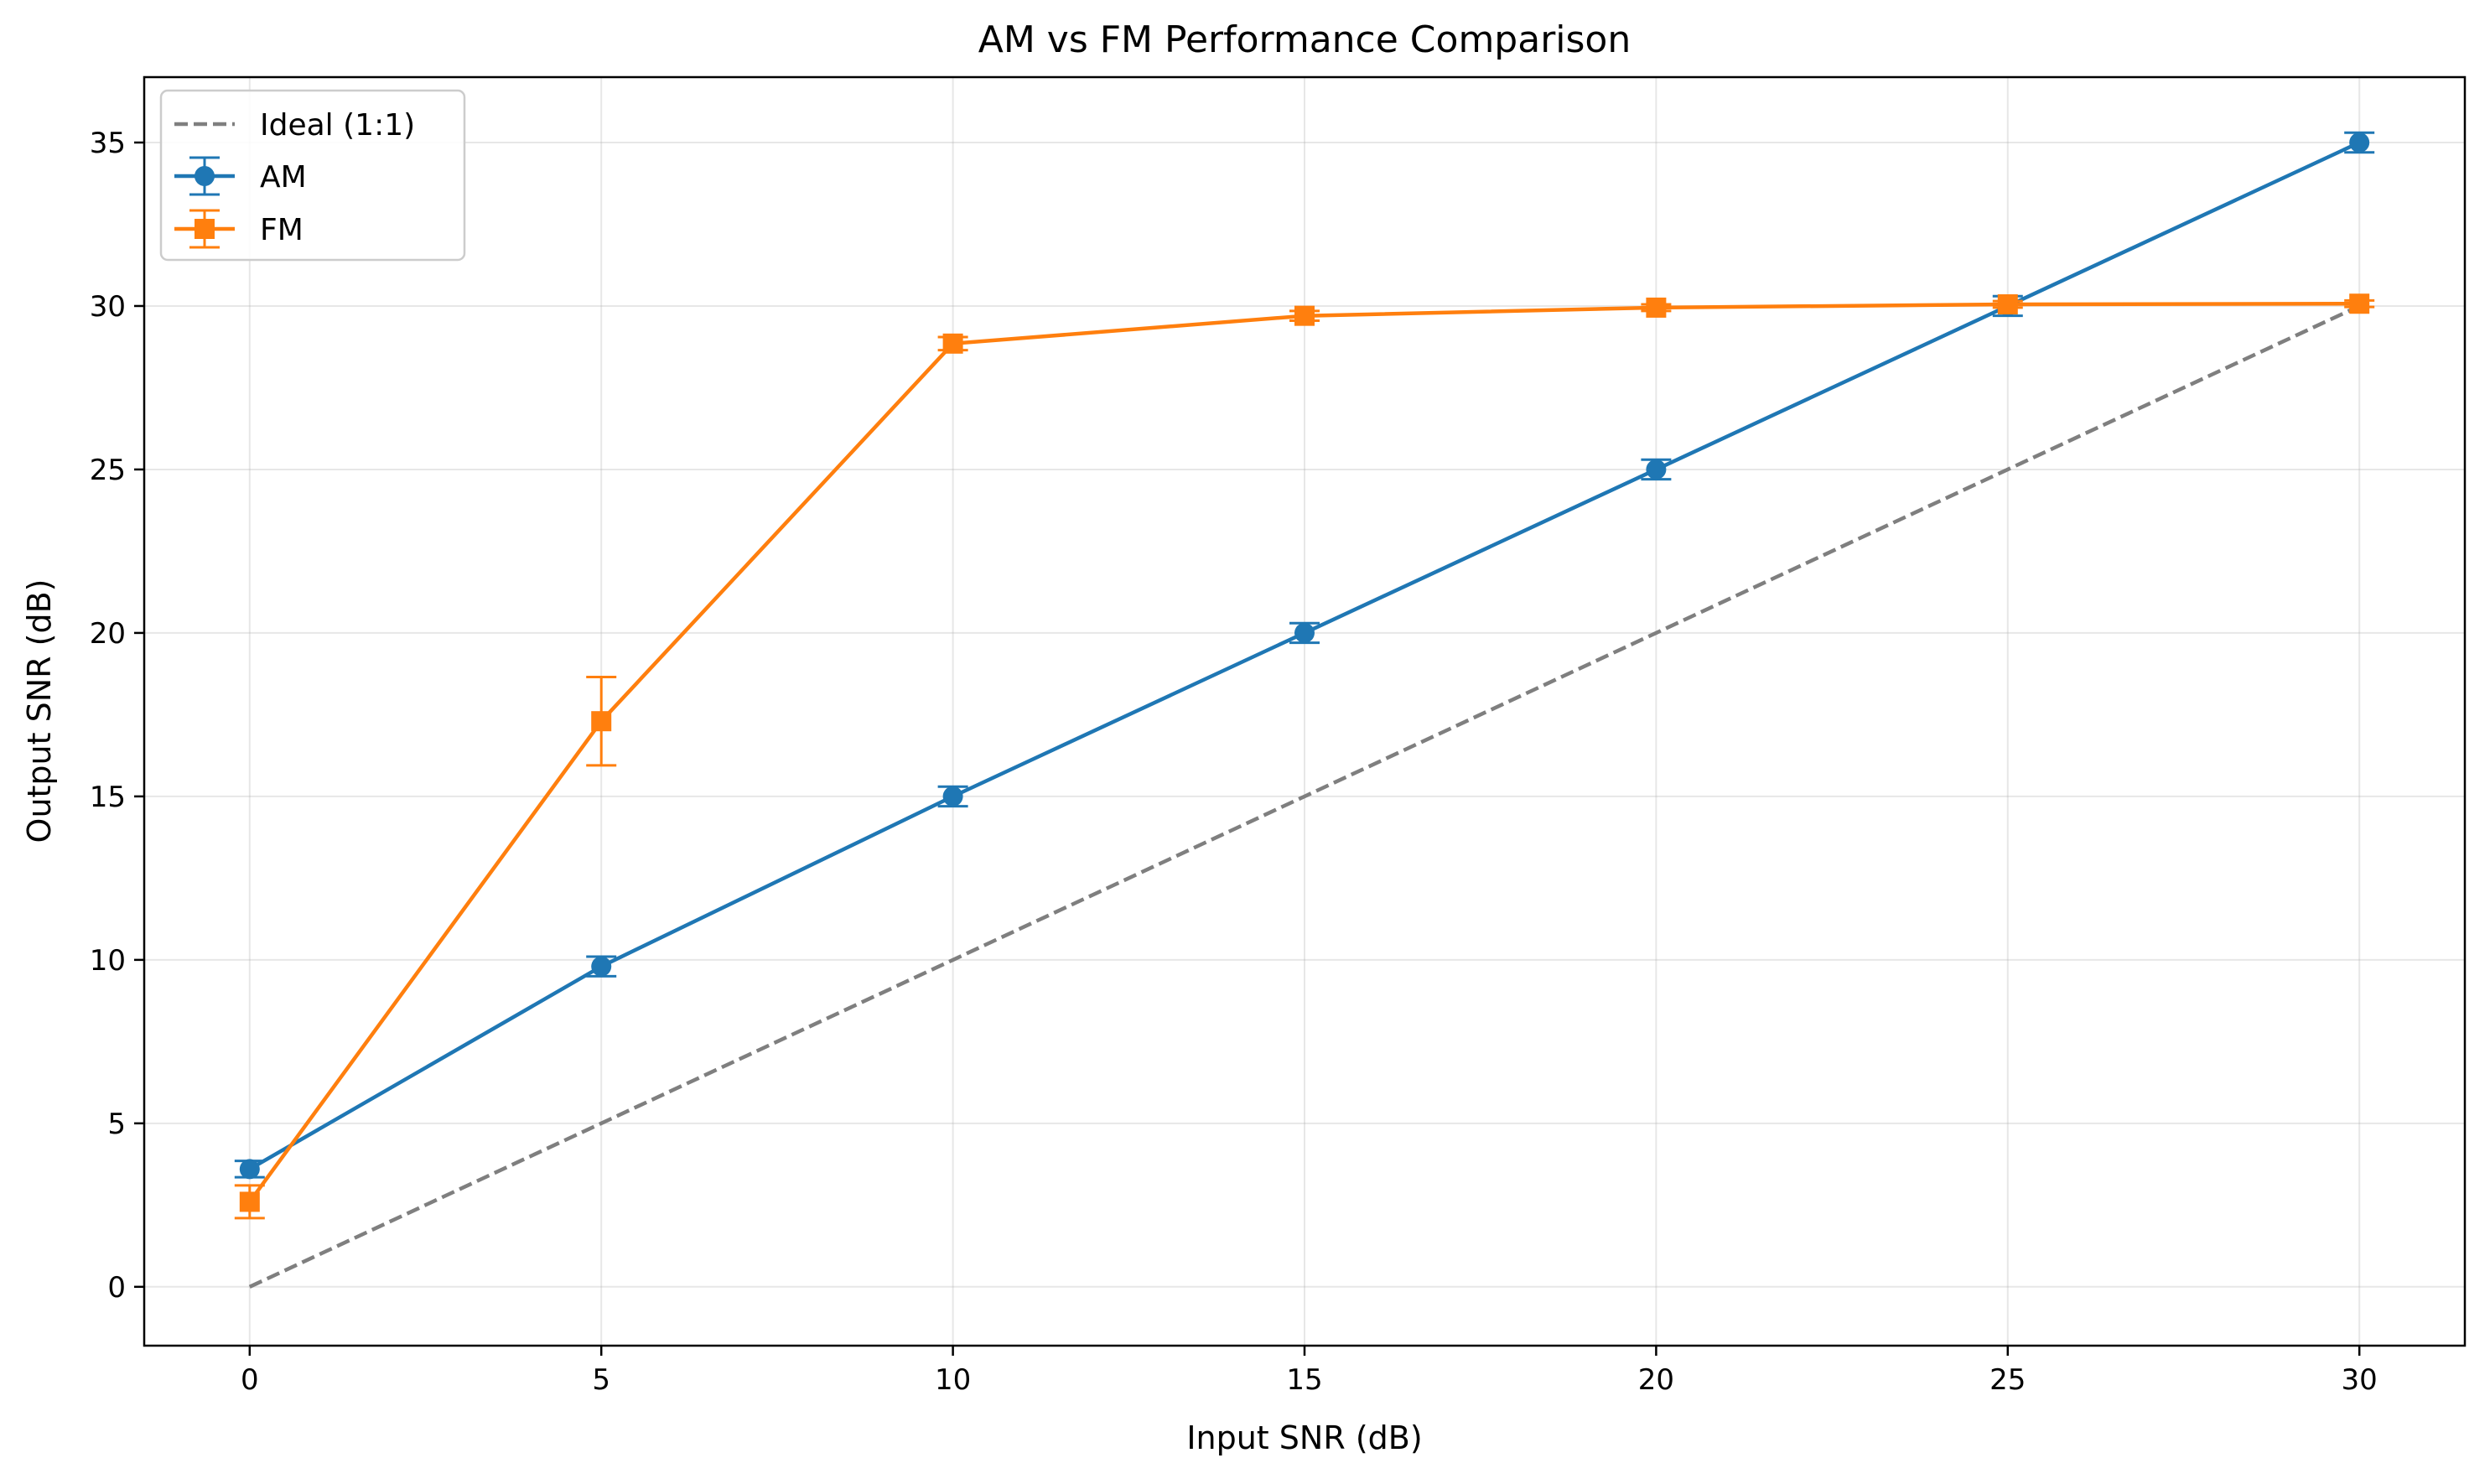  What do you see at coordinates (283, 177) in the screenshot?
I see `legend-label-am: AM` at bounding box center [283, 177].